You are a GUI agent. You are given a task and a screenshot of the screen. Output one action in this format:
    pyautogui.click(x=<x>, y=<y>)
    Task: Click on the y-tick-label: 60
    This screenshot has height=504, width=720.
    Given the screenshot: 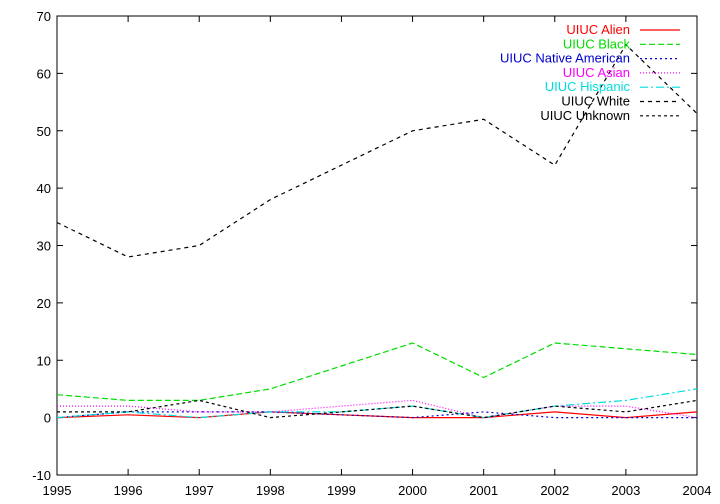 What is the action you would take?
    pyautogui.click(x=44, y=73)
    